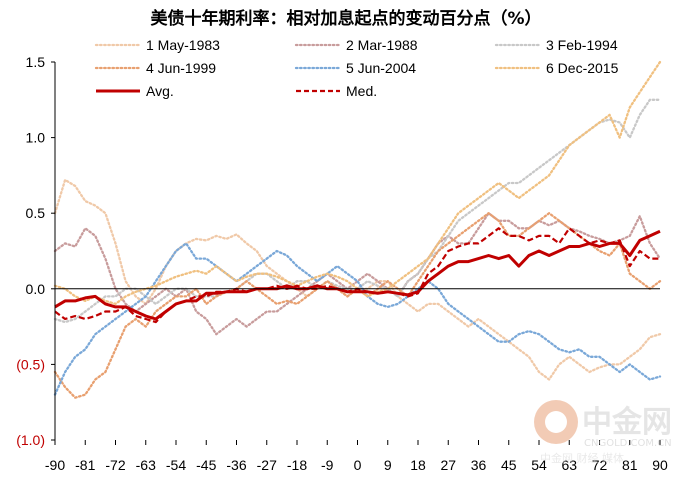 The height and width of the screenshot is (477, 692). Describe the element at coordinates (628, 443) in the screenshot. I see `watermark-url: CNGOLD.COM.CN` at that location.